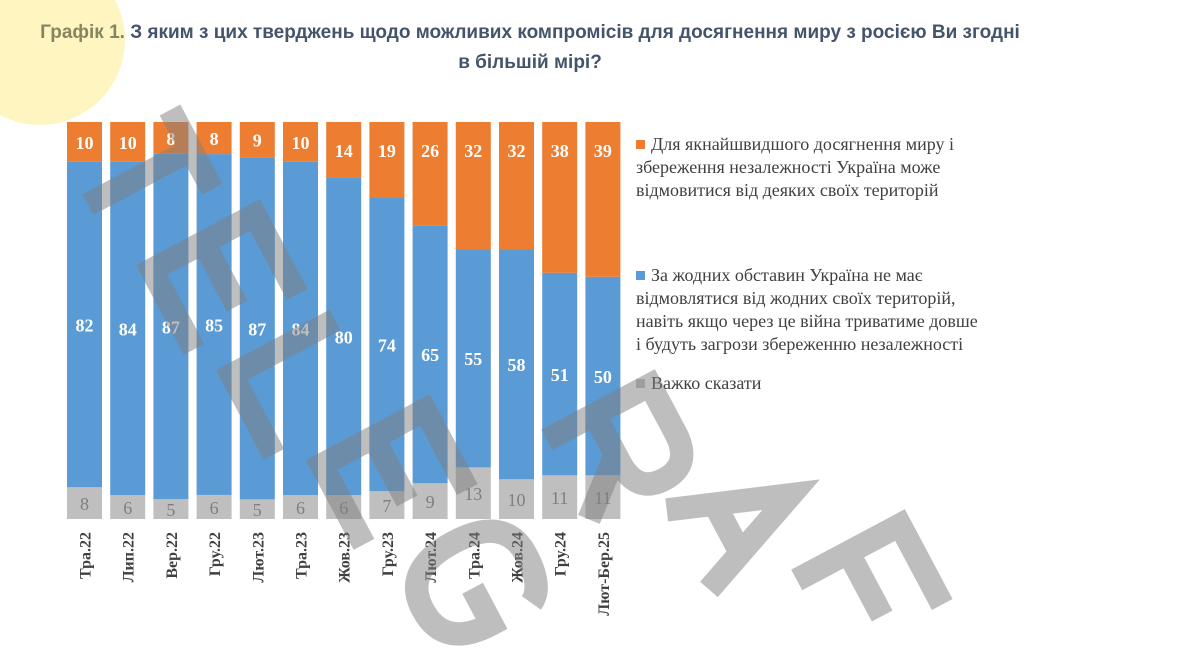 Image resolution: width=1195 pixels, height=654 pixels. What do you see at coordinates (473, 359) in the screenshot?
I see `data-label: 55` at bounding box center [473, 359].